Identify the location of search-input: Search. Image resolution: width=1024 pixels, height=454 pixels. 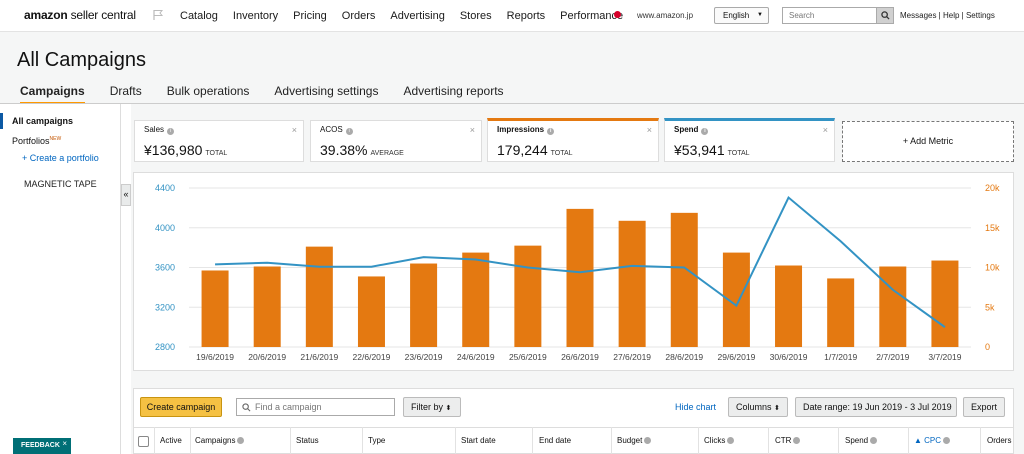
(838, 15).